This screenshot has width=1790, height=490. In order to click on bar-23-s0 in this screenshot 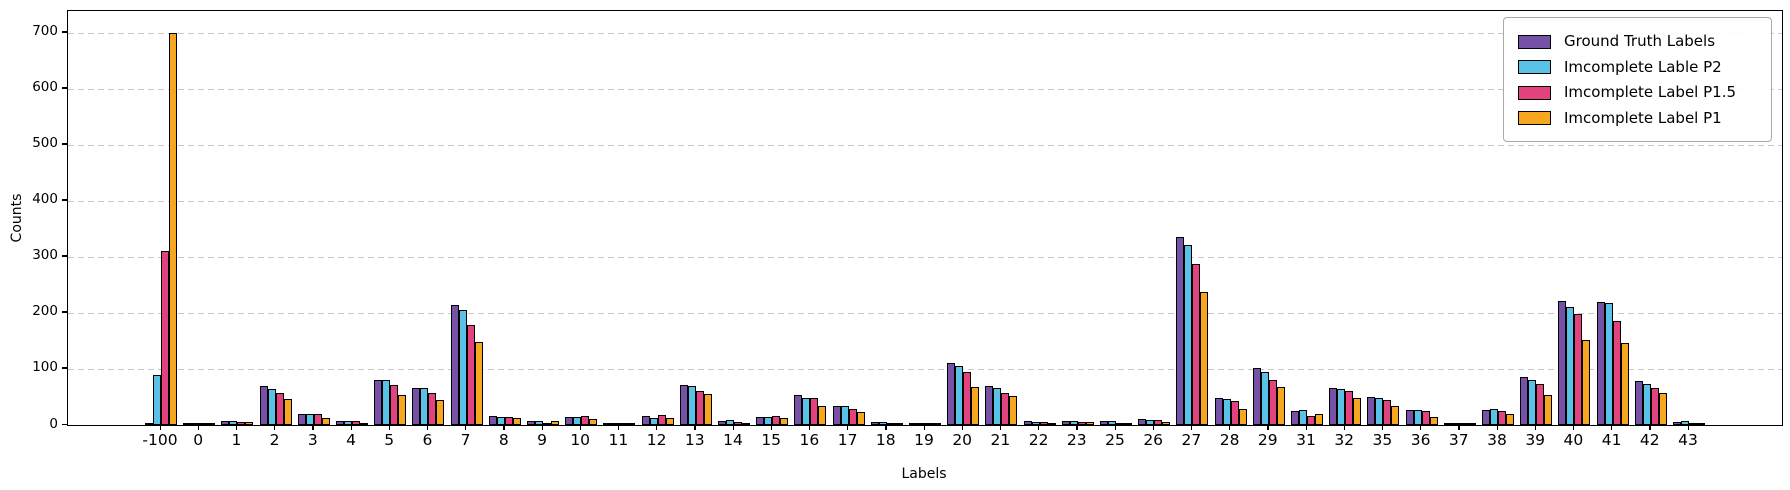, I will do `click(1065, 422)`.